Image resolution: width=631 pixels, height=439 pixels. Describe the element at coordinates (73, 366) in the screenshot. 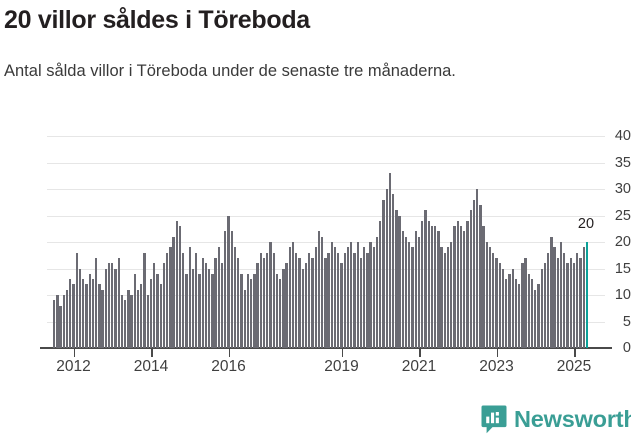

I see `x-axis-tick-label: 2012` at that location.